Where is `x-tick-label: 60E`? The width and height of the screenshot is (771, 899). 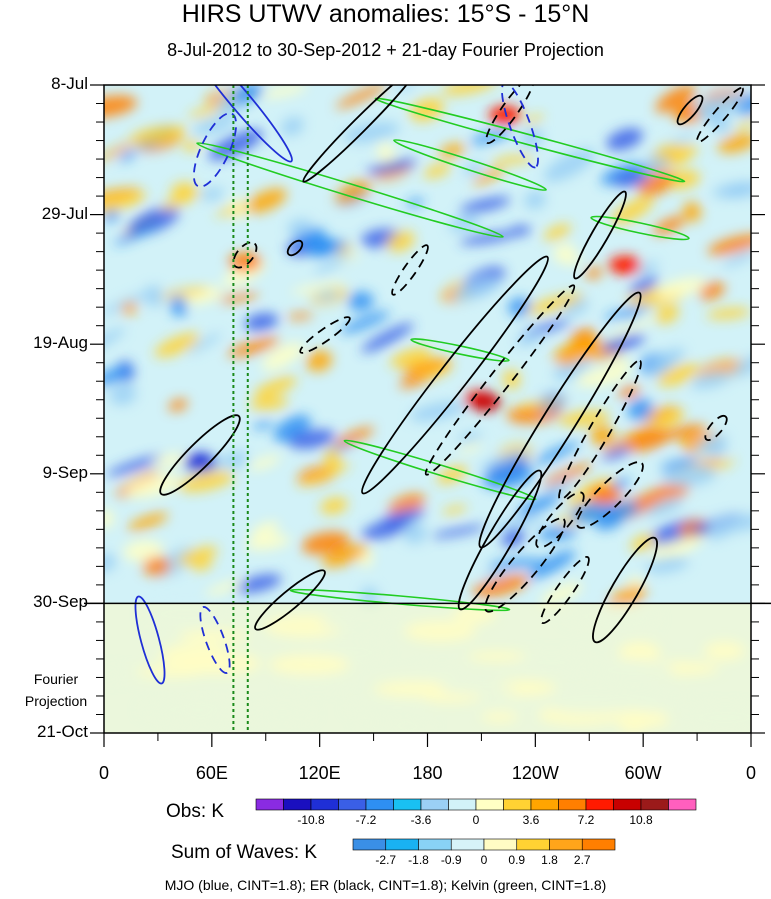 x-tick-label: 60E is located at coordinates (211, 773).